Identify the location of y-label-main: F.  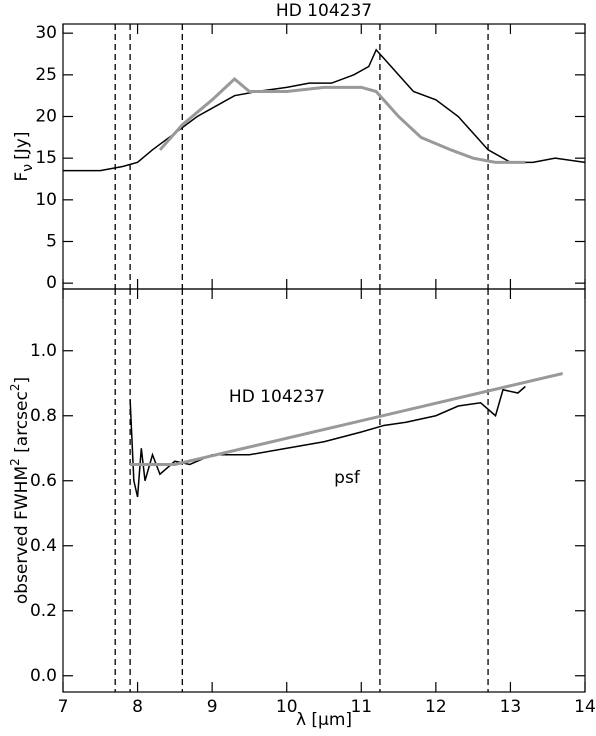
(22, 177).